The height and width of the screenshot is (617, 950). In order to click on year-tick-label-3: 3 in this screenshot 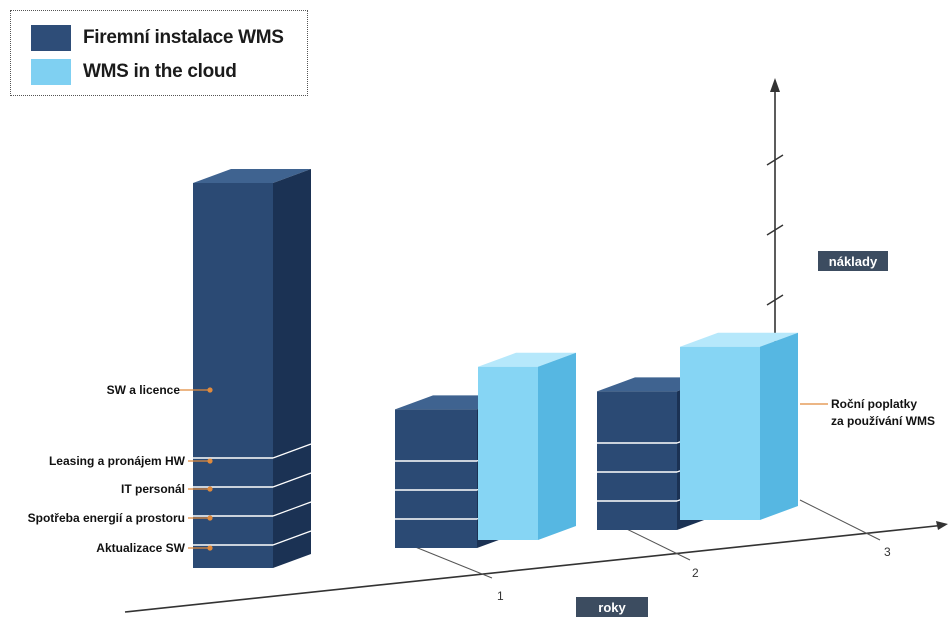, I will do `click(887, 552)`.